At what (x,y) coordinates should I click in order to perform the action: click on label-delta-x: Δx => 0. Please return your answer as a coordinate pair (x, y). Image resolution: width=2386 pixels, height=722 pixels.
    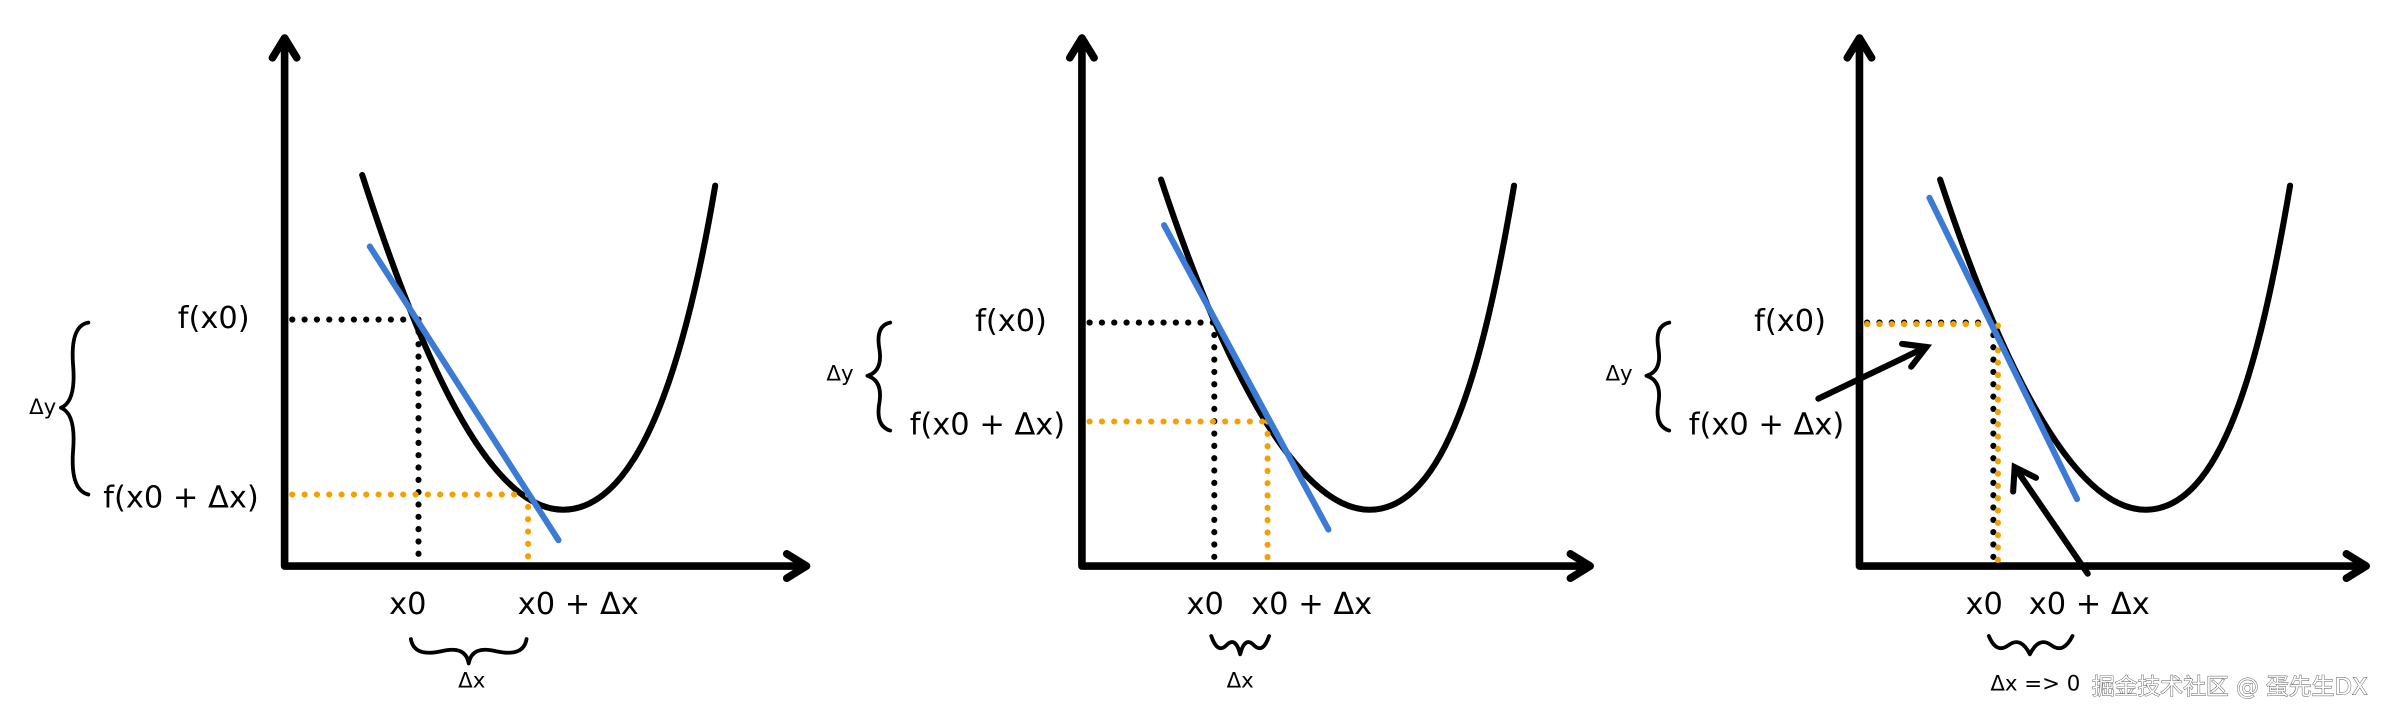
    Looking at the image, I should click on (2035, 684).